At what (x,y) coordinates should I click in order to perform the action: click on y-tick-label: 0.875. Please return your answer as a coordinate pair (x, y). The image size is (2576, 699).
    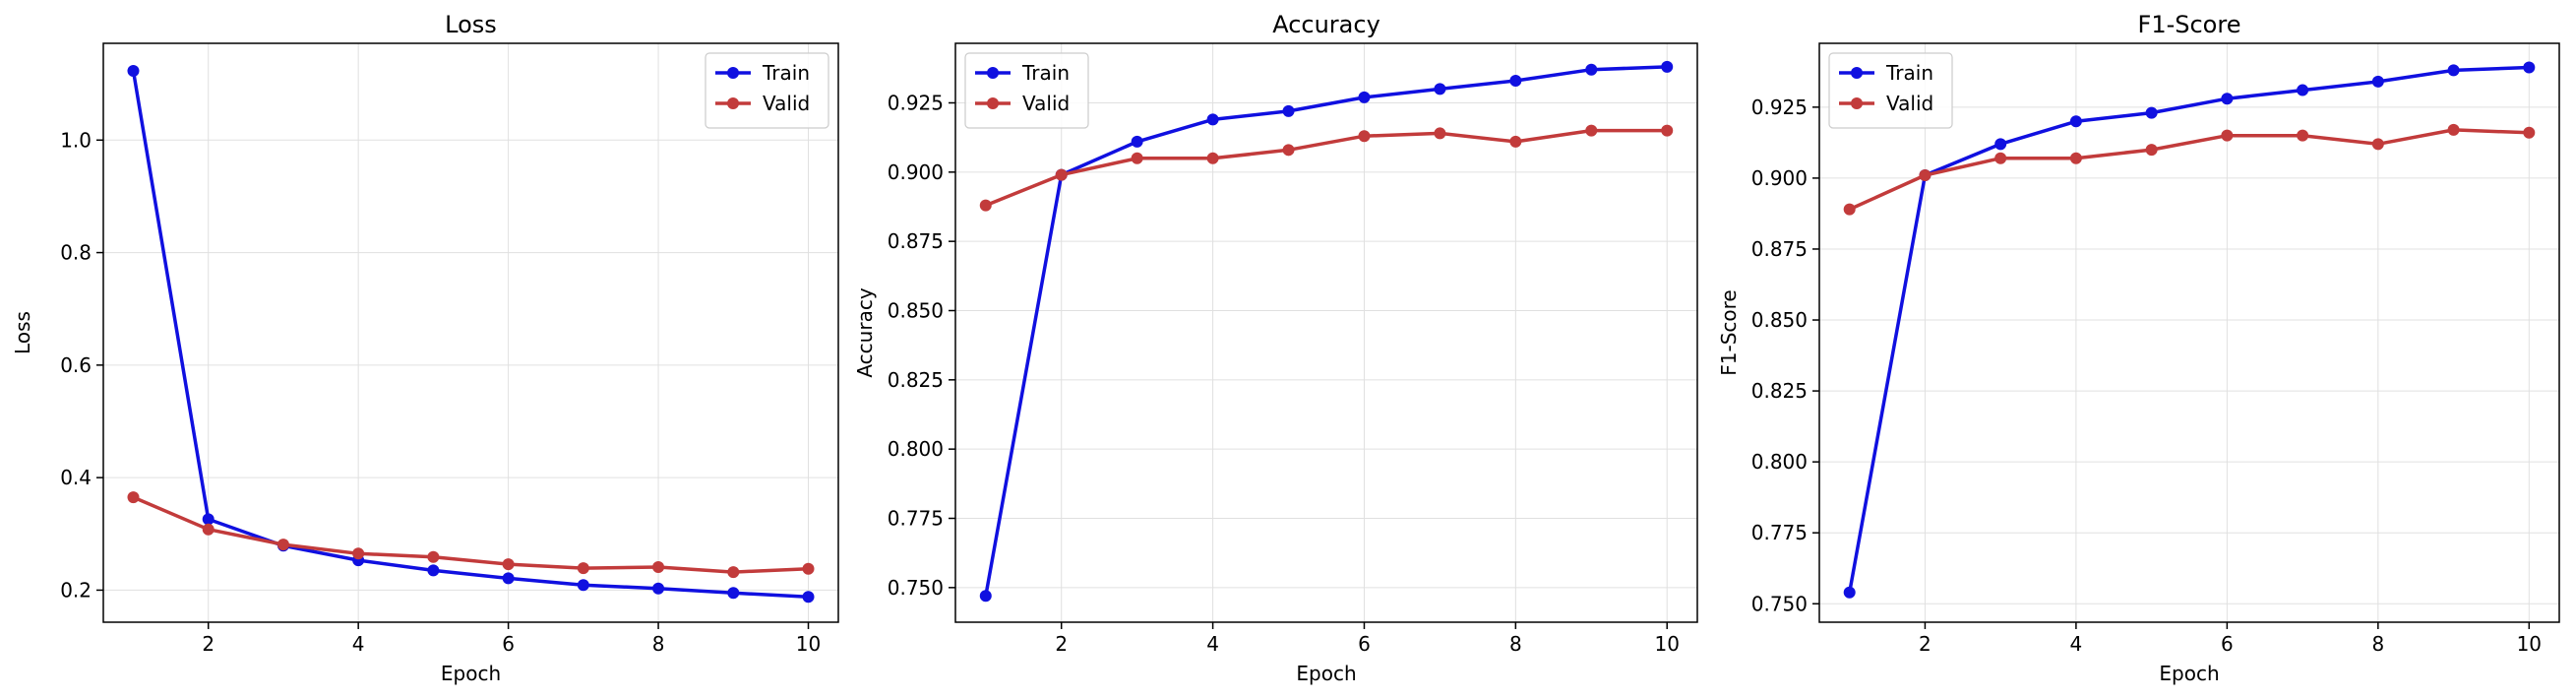
    Looking at the image, I should click on (1779, 249).